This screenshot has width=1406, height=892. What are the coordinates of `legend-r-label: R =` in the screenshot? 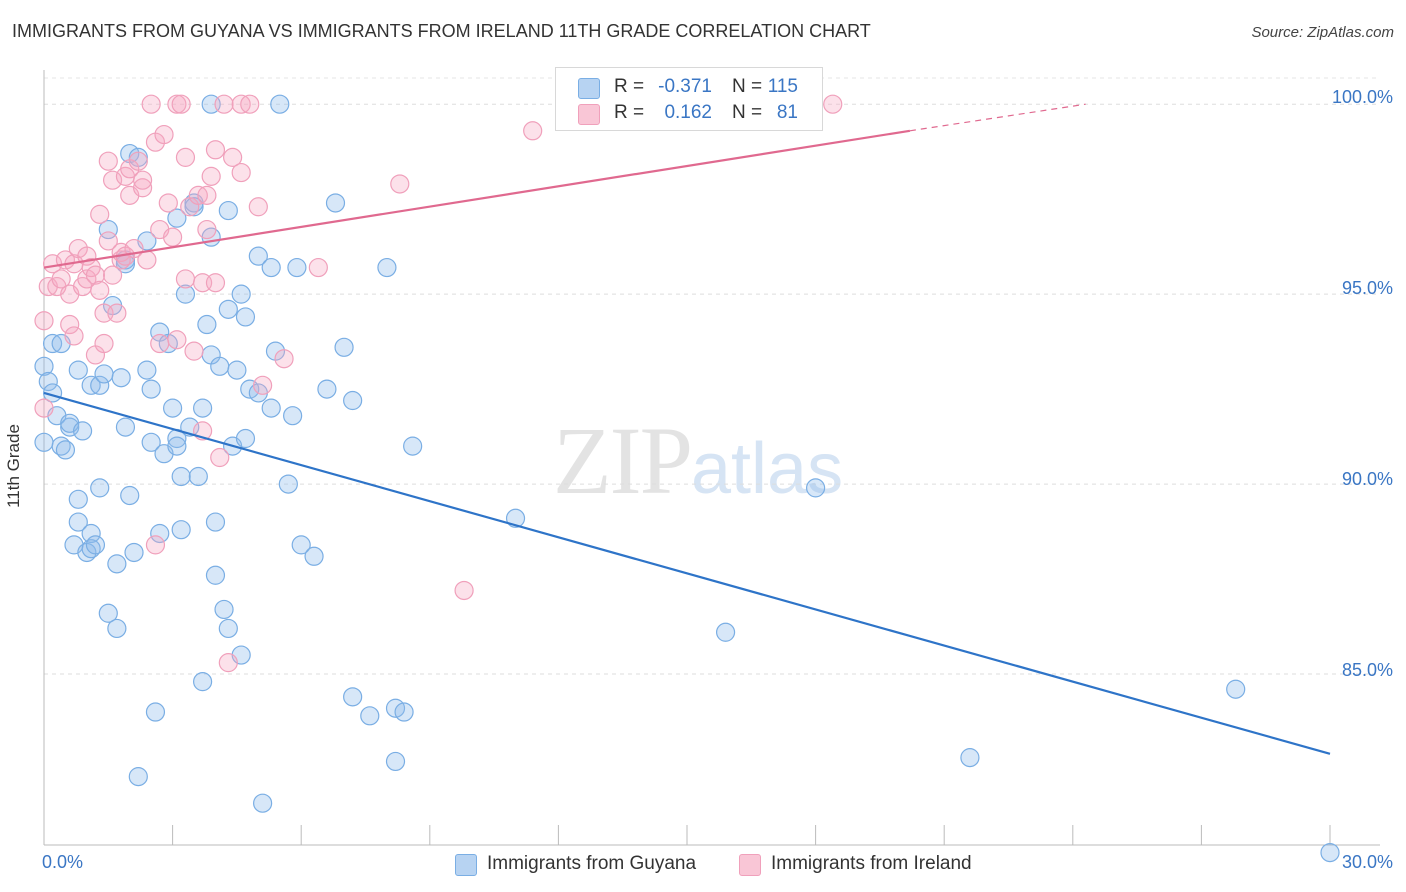 It's located at (629, 86).